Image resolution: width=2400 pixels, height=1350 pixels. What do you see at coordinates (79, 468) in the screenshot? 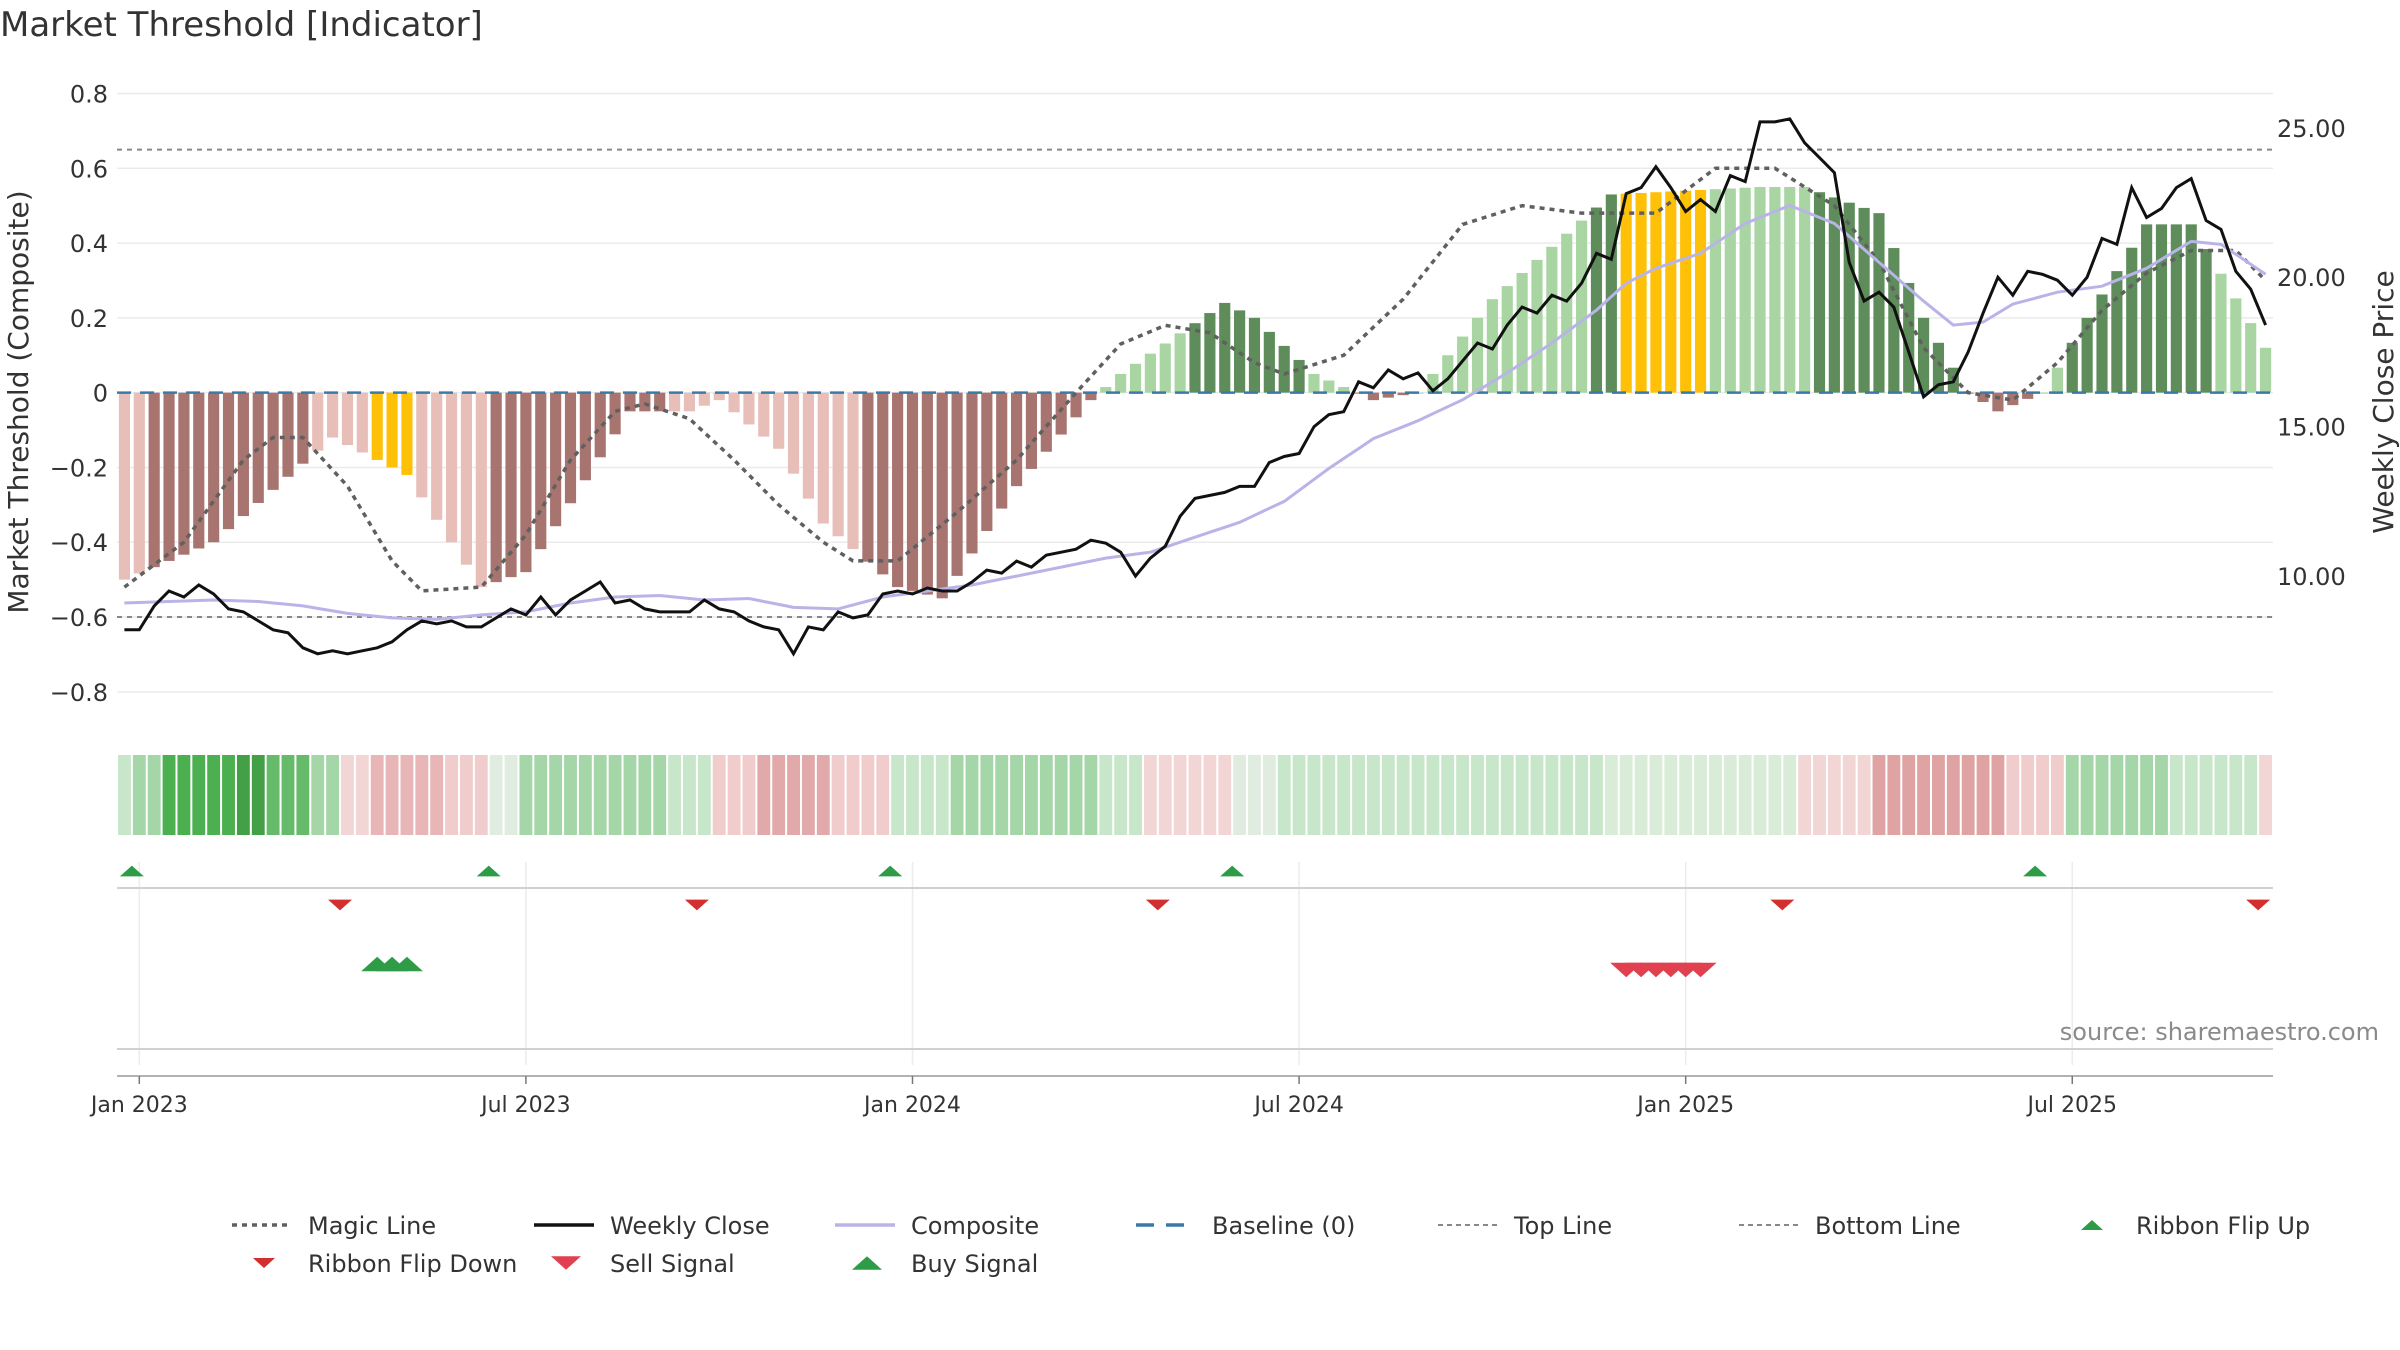
I see `y-tick-left-label: −0.2` at bounding box center [79, 468].